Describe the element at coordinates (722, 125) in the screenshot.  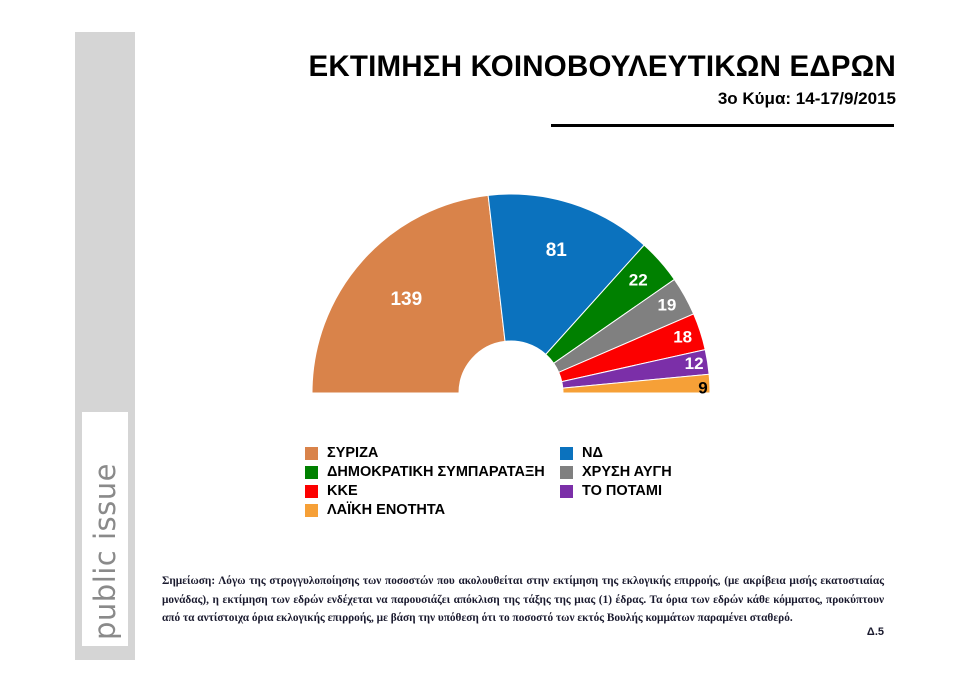
I see `header-divider` at that location.